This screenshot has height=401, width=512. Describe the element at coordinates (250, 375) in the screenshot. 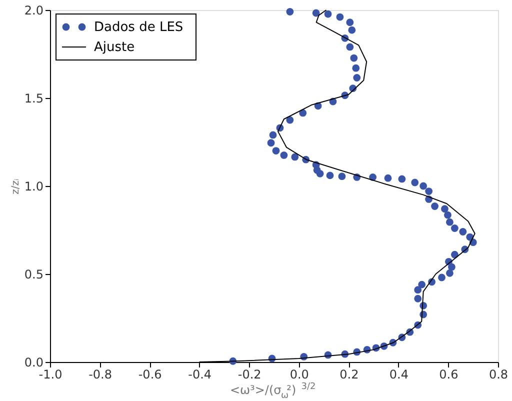

I see `x-tick-label: -0.2` at that location.